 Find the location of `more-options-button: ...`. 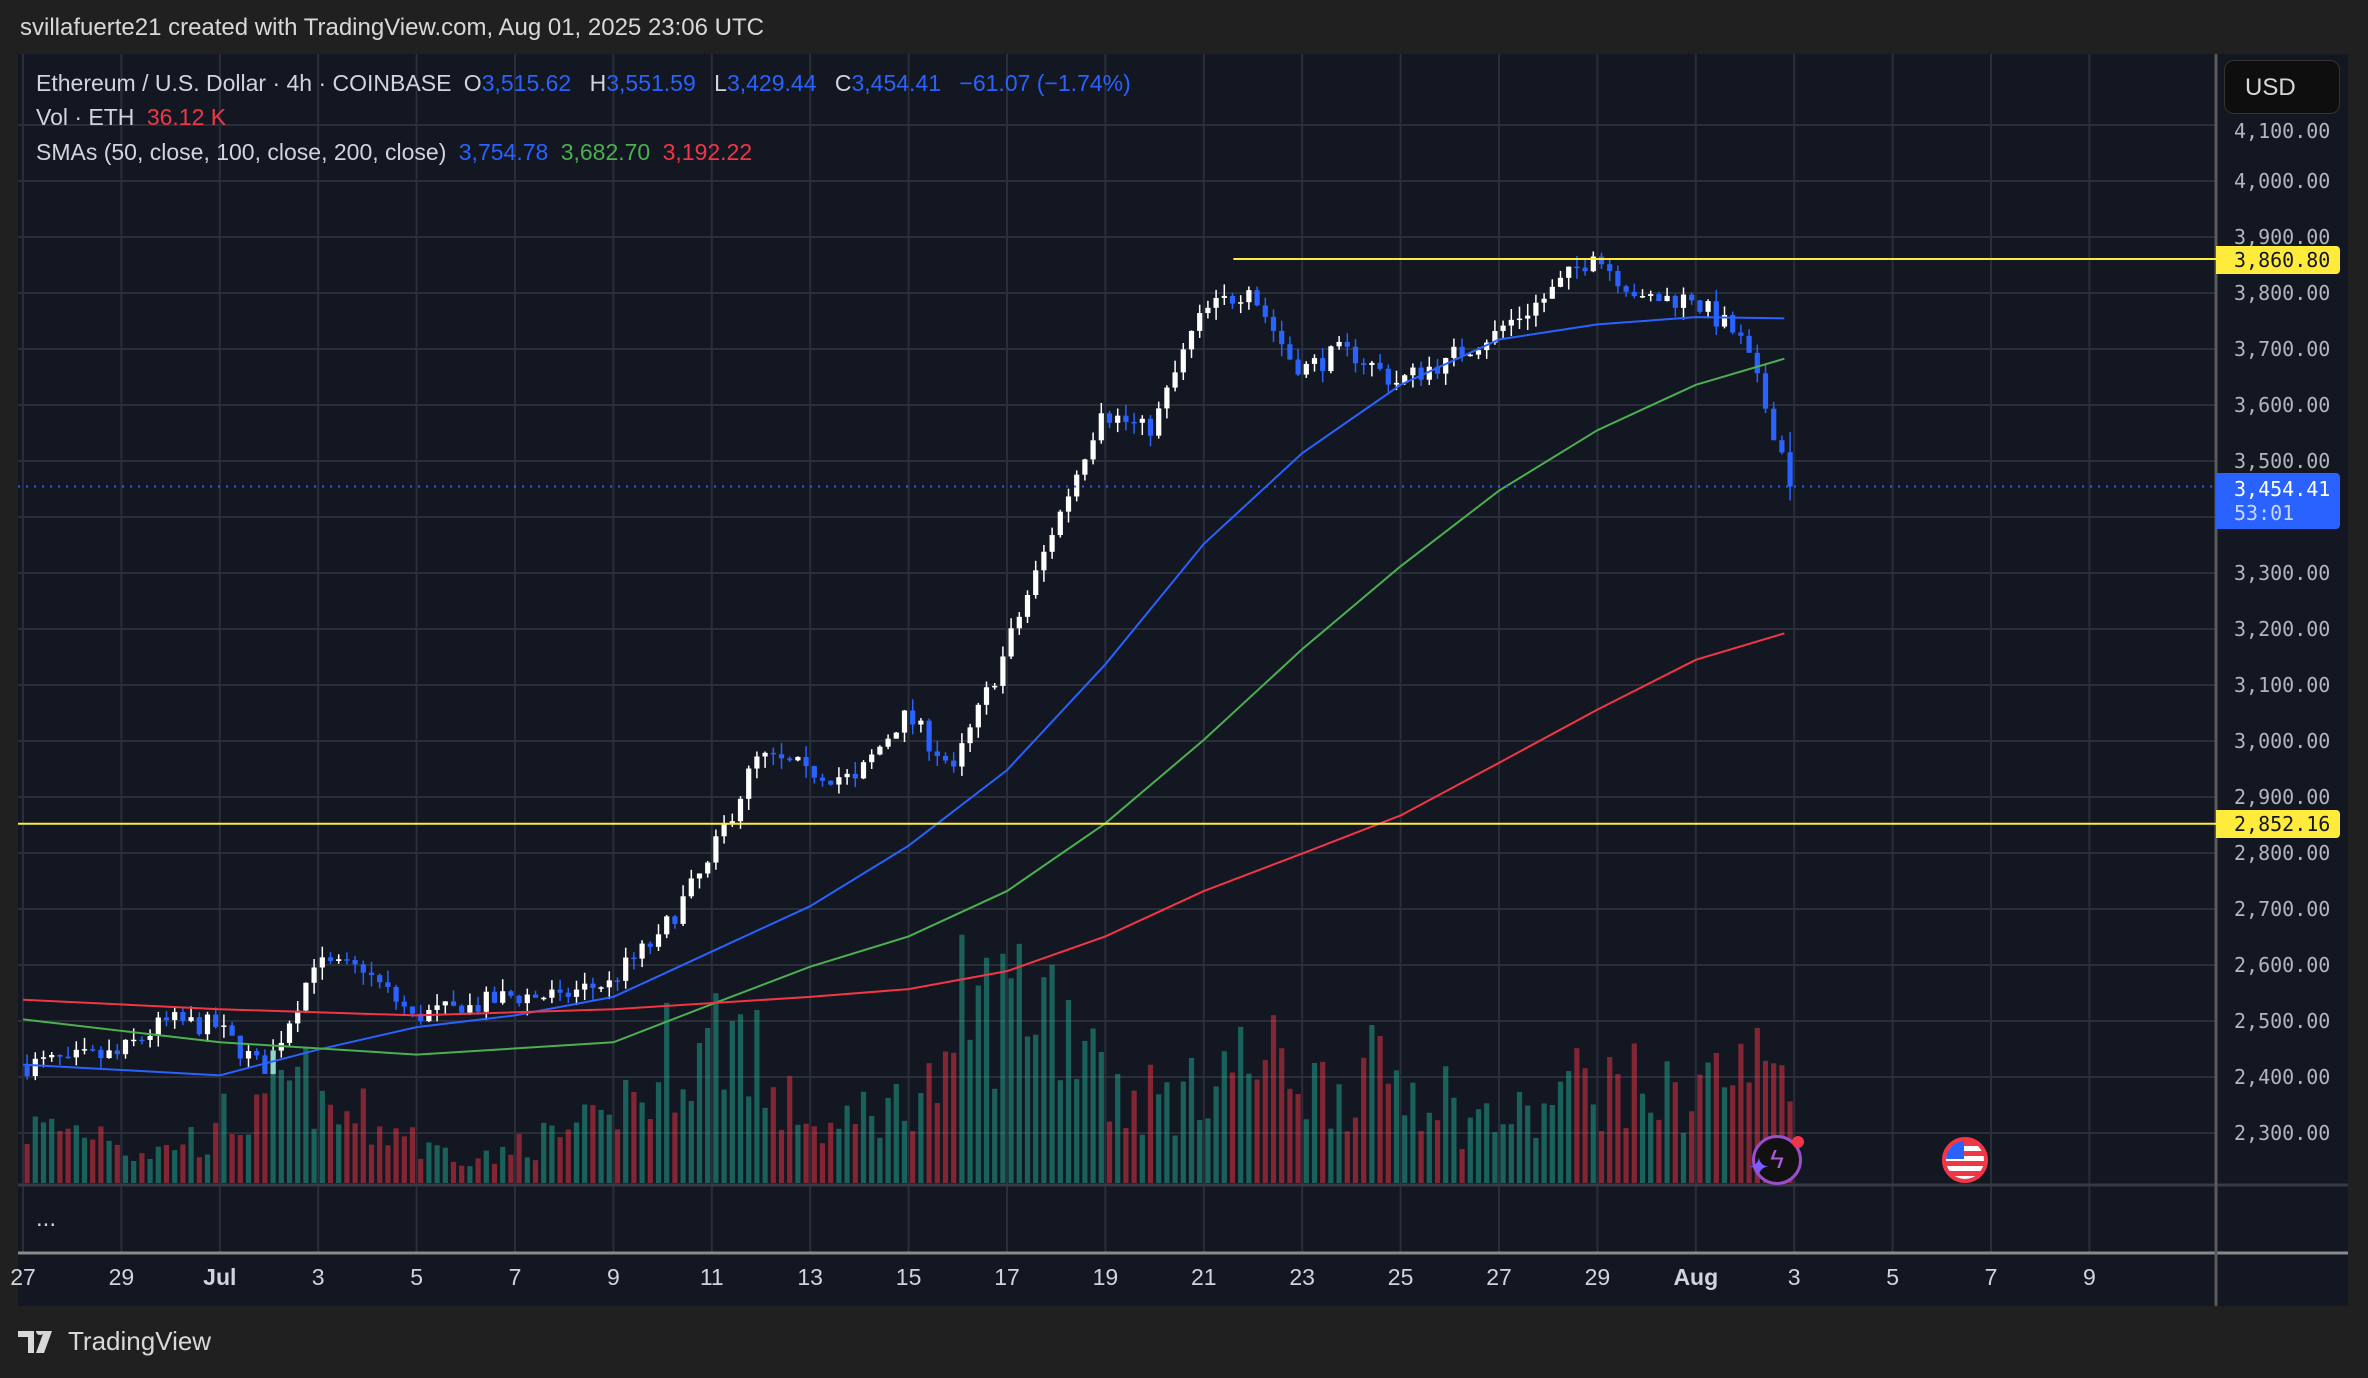

more-options-button: ... is located at coordinates (46, 1218).